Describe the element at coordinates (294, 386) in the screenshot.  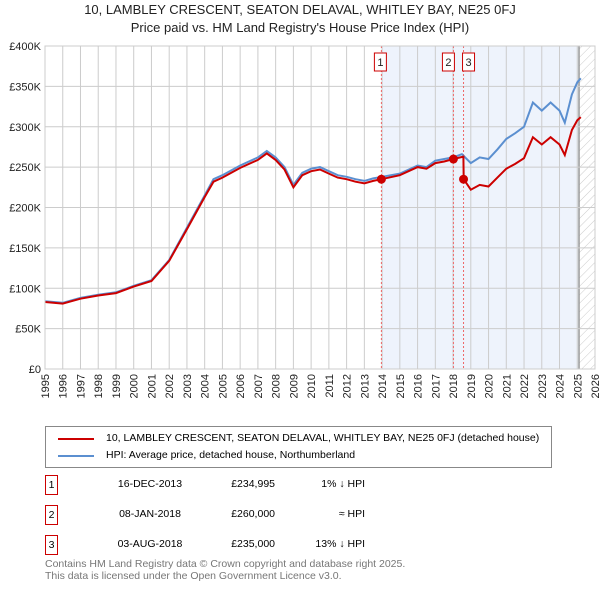
I see `x-tick-label: 2009` at that location.